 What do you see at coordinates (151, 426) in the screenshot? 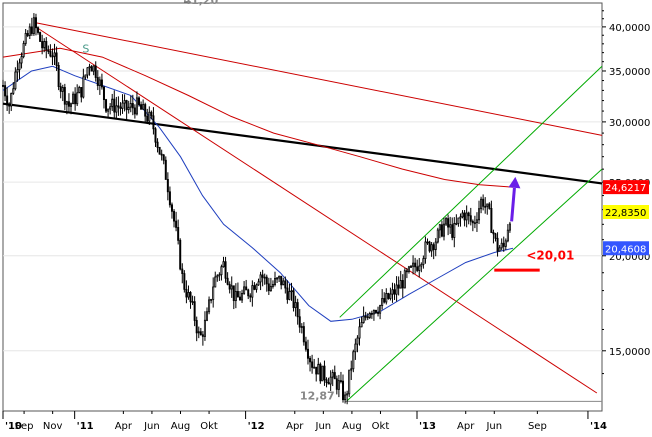
I see `x-tick-label-5: Jun` at bounding box center [151, 426].